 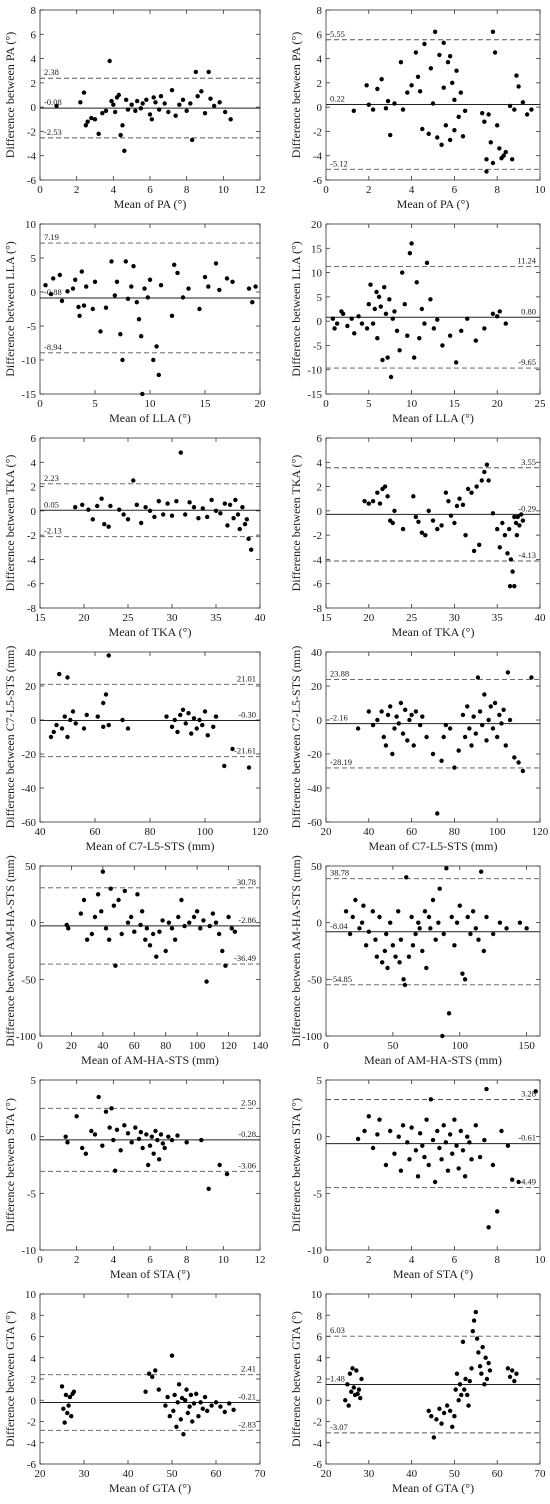 What do you see at coordinates (261, 404) in the screenshot?
I see `x-tick-label: 20` at bounding box center [261, 404].